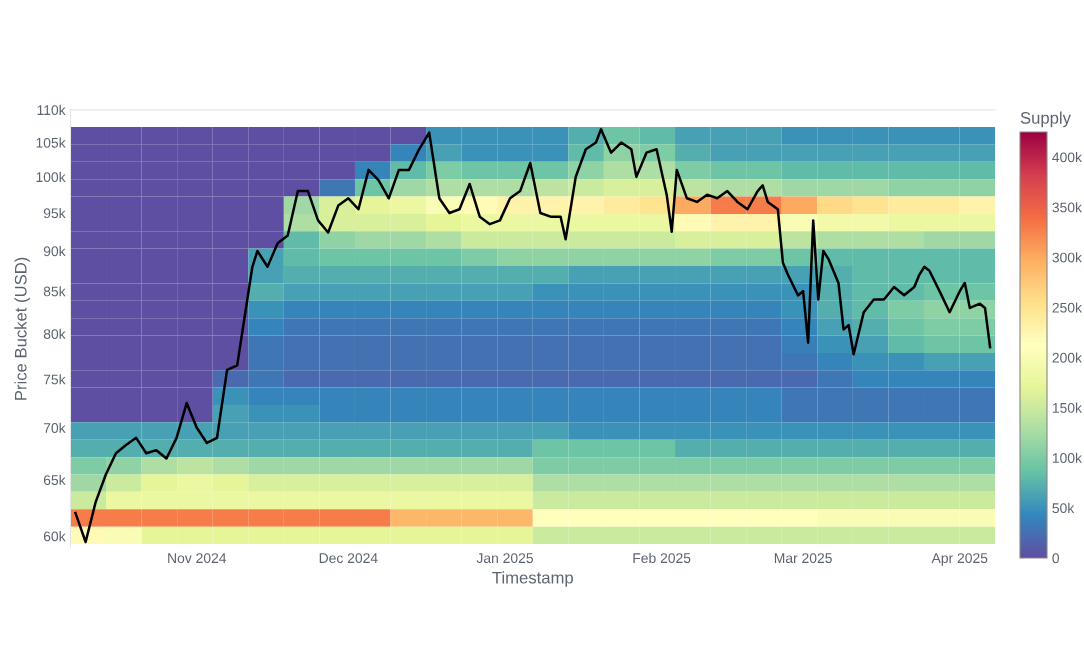 This screenshot has width=1084, height=650. I want to click on y-tick-label: 75k, so click(54, 379).